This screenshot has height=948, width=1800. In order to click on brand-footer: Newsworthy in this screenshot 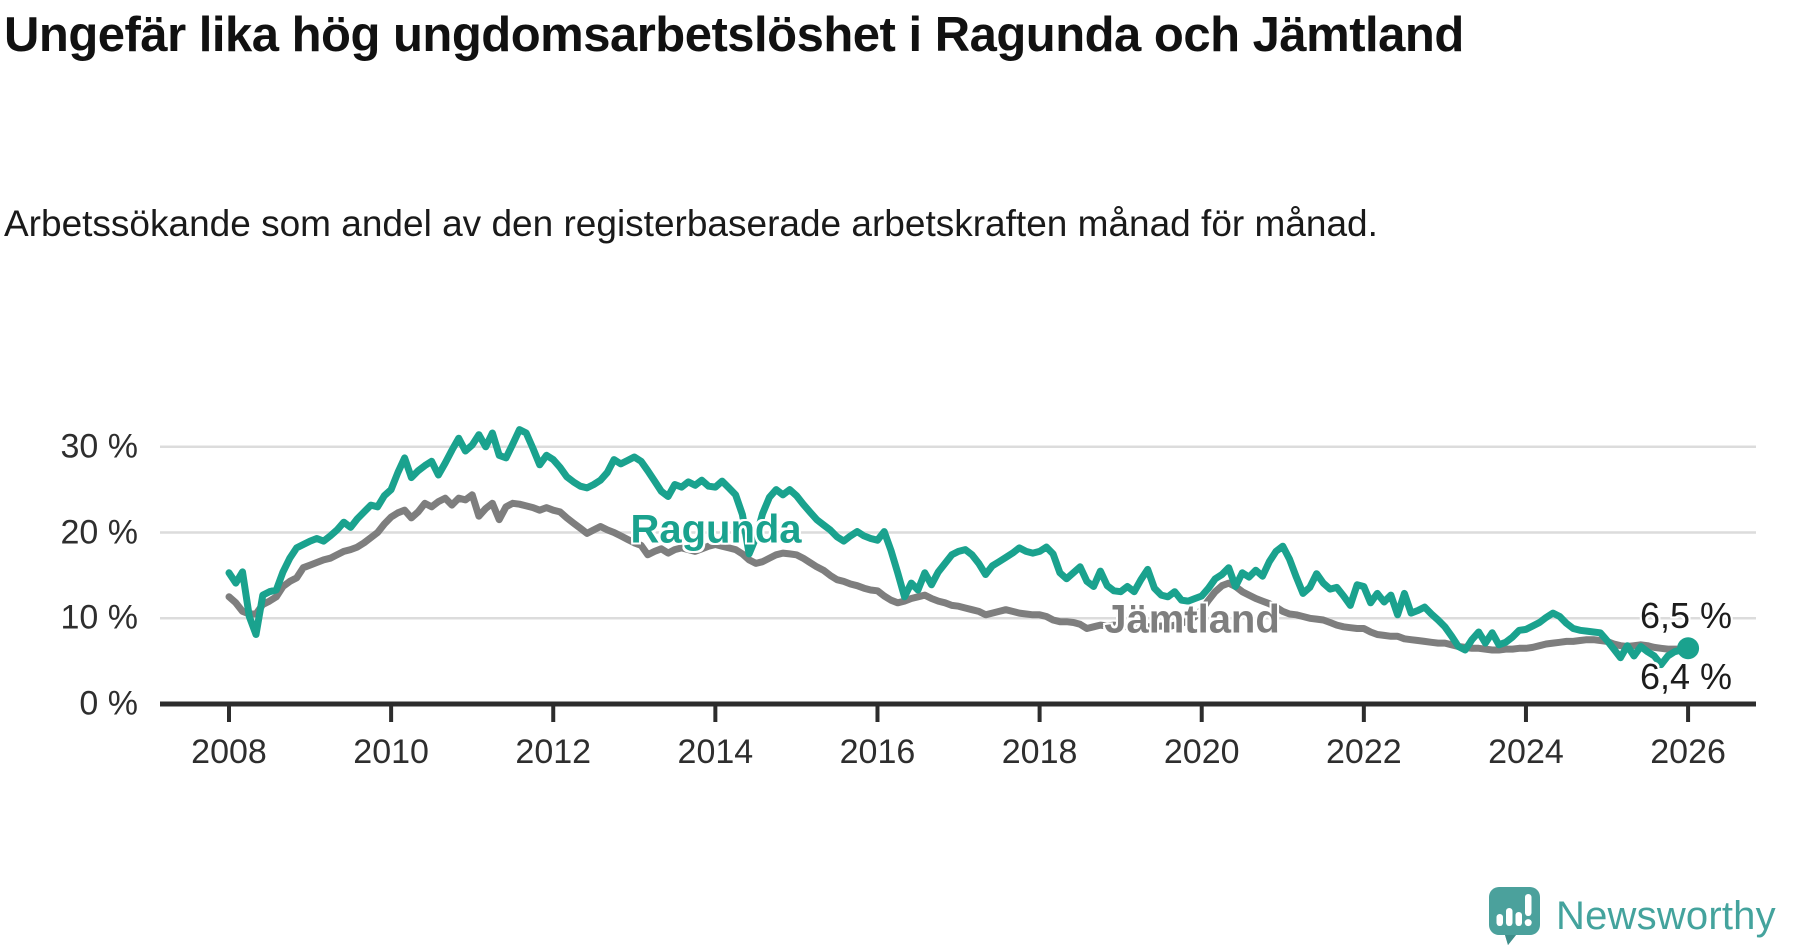, I will do `click(1631, 916)`.